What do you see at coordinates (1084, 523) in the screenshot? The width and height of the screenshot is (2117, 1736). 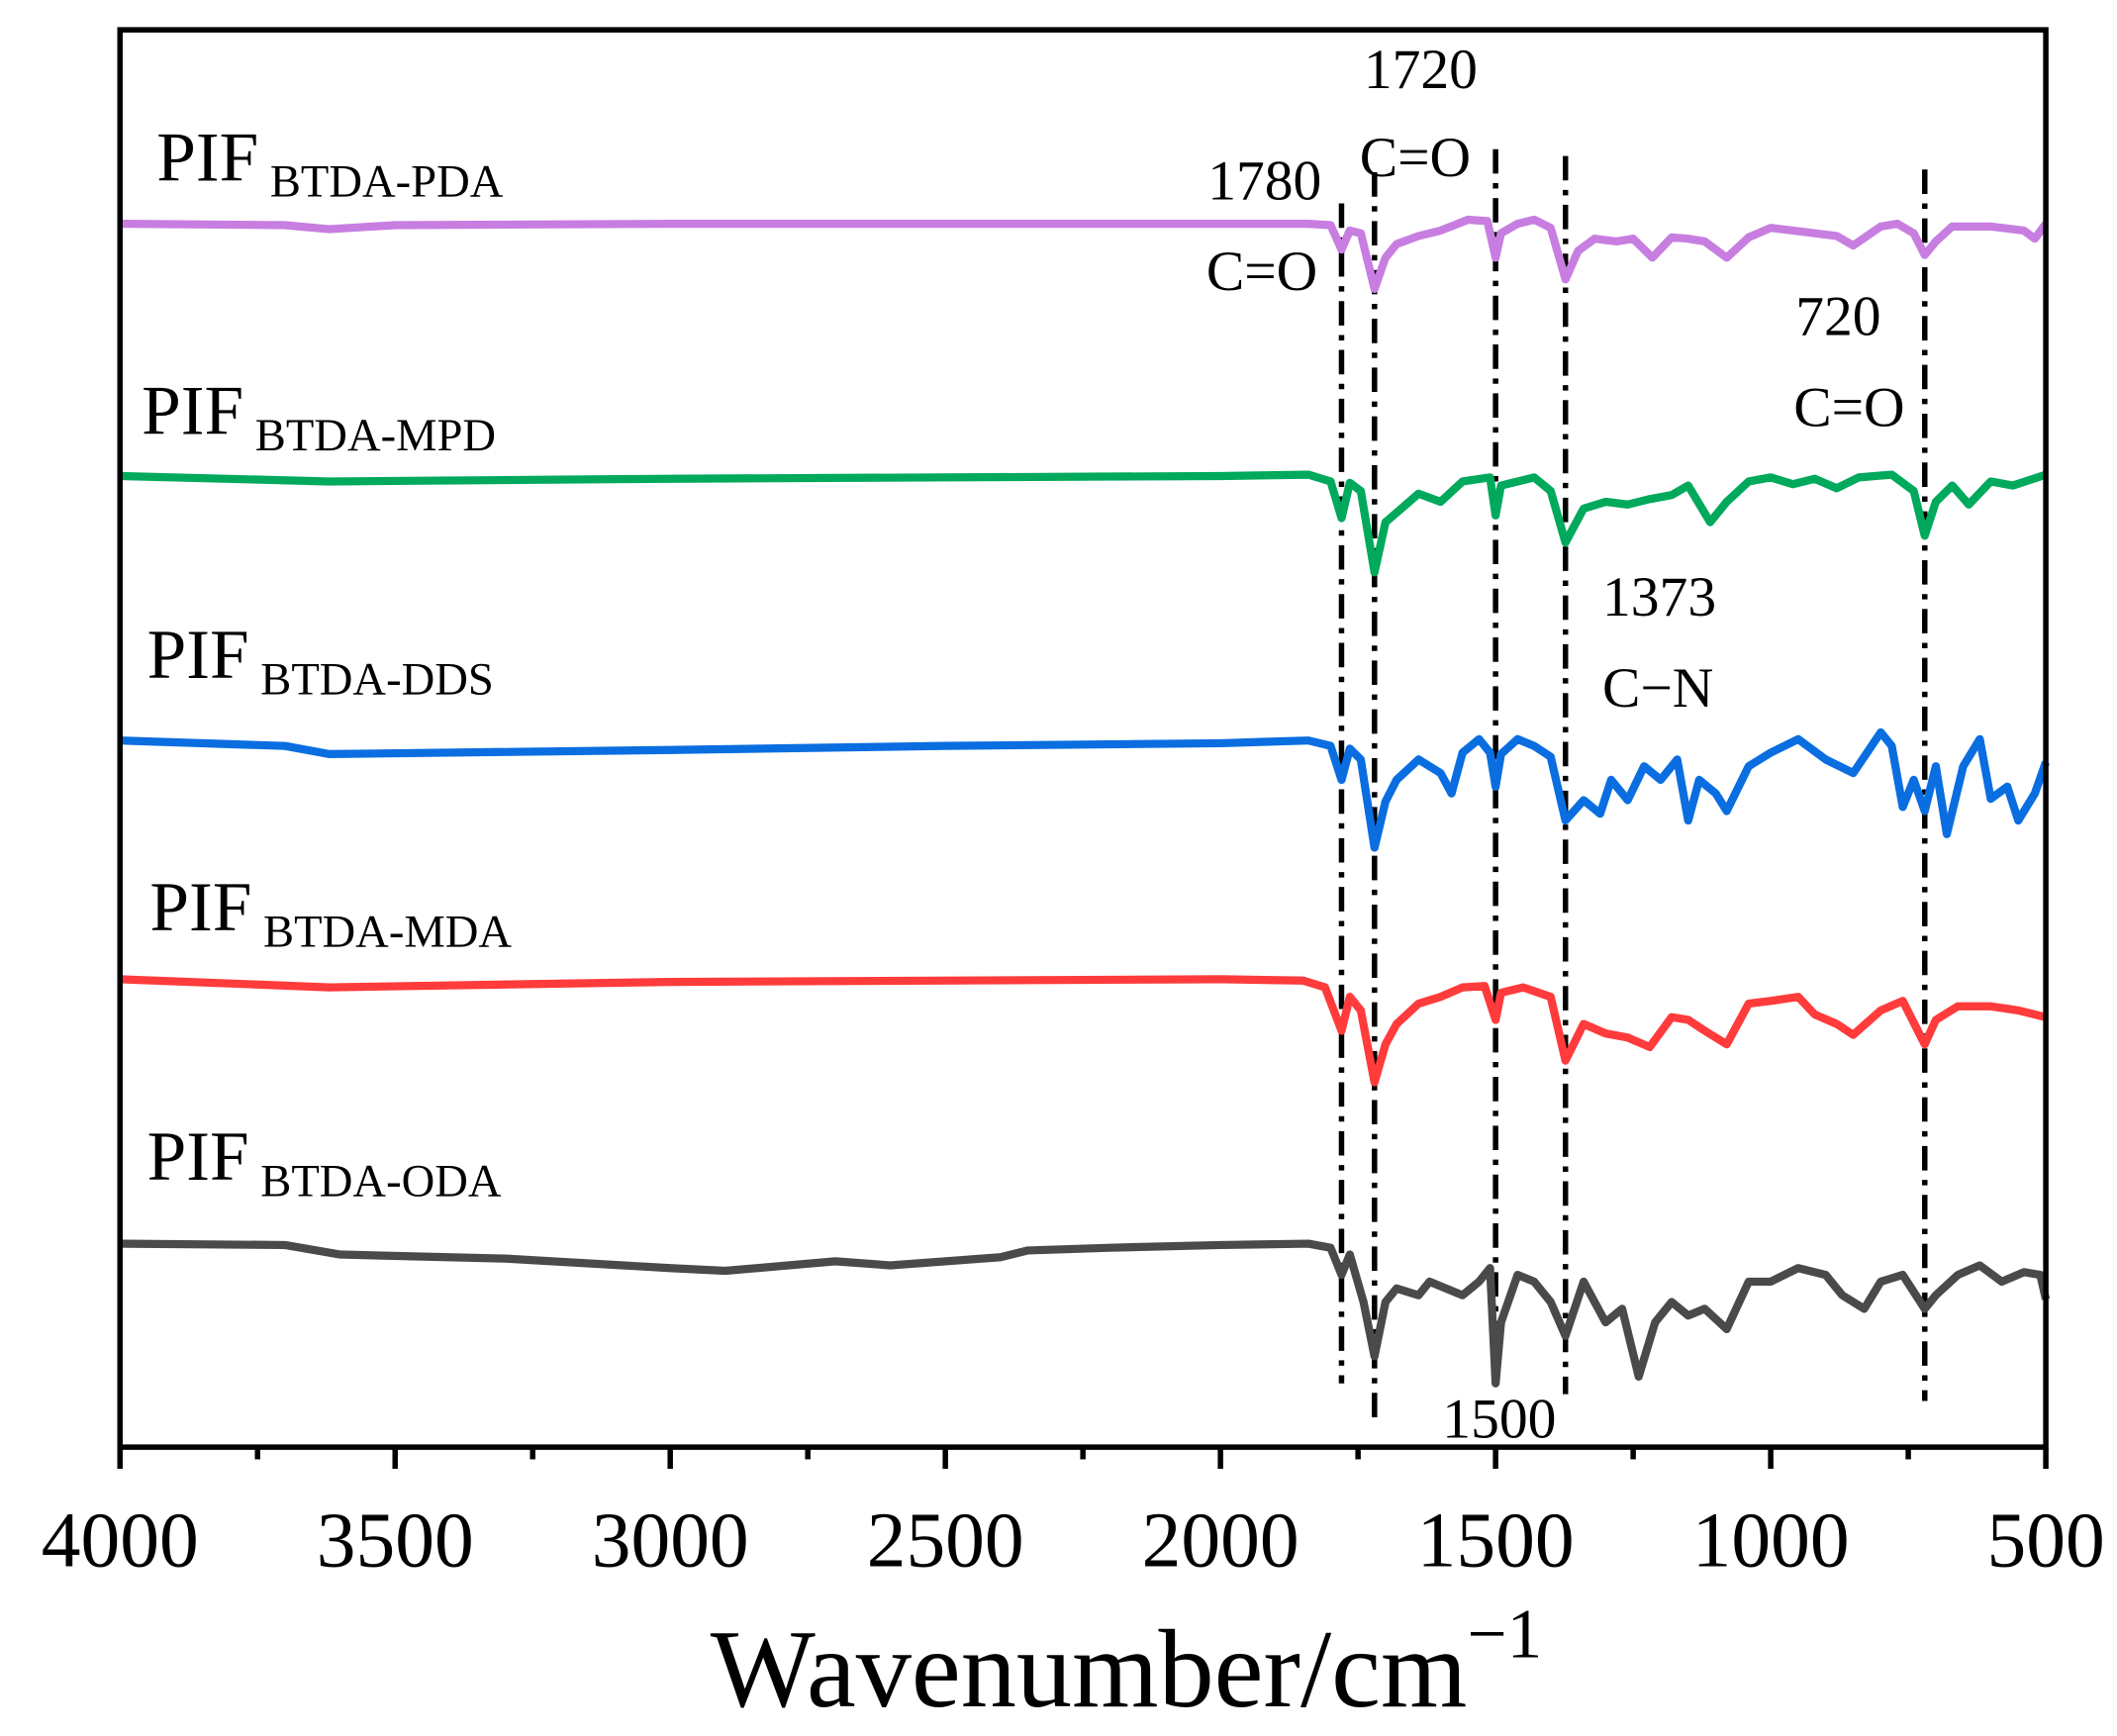 I see `series-line-btda-mpd` at bounding box center [1084, 523].